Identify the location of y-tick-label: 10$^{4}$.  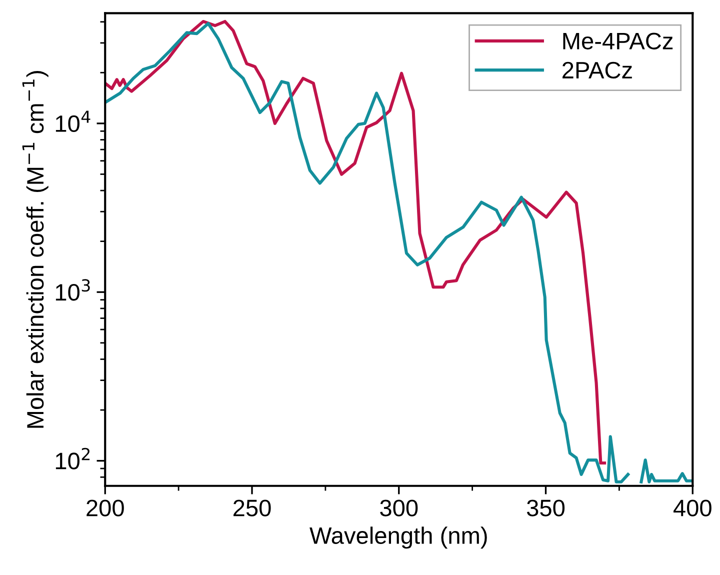
(73, 121).